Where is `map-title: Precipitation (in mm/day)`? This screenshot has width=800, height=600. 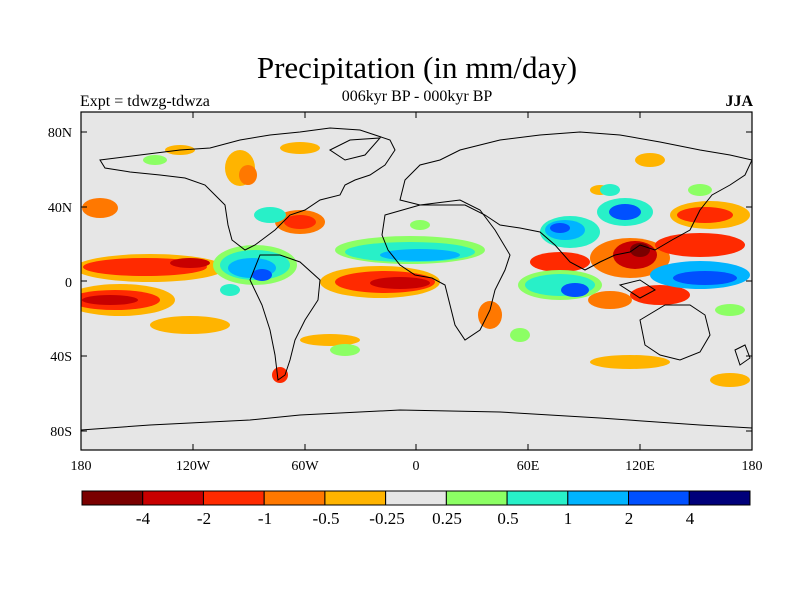
map-title: Precipitation (in mm/day) is located at coordinates (417, 67).